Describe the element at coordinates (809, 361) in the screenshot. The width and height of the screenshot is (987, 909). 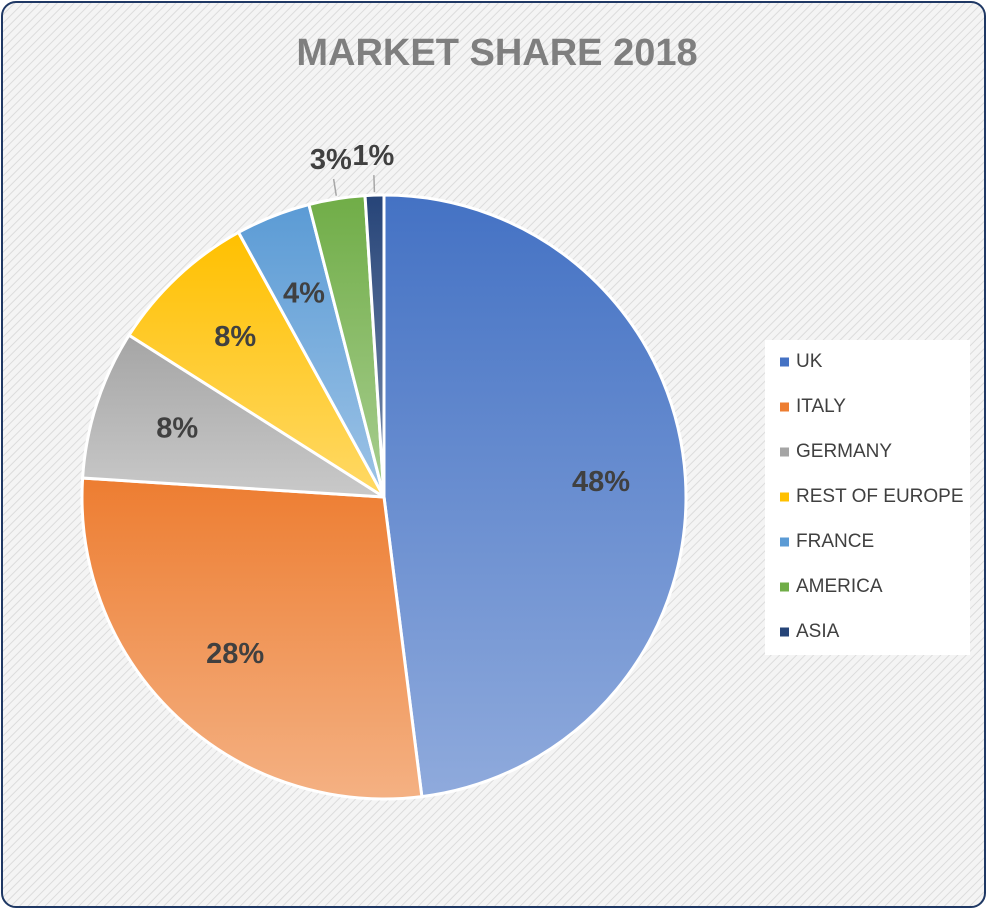
I see `legend-label: UK` at that location.